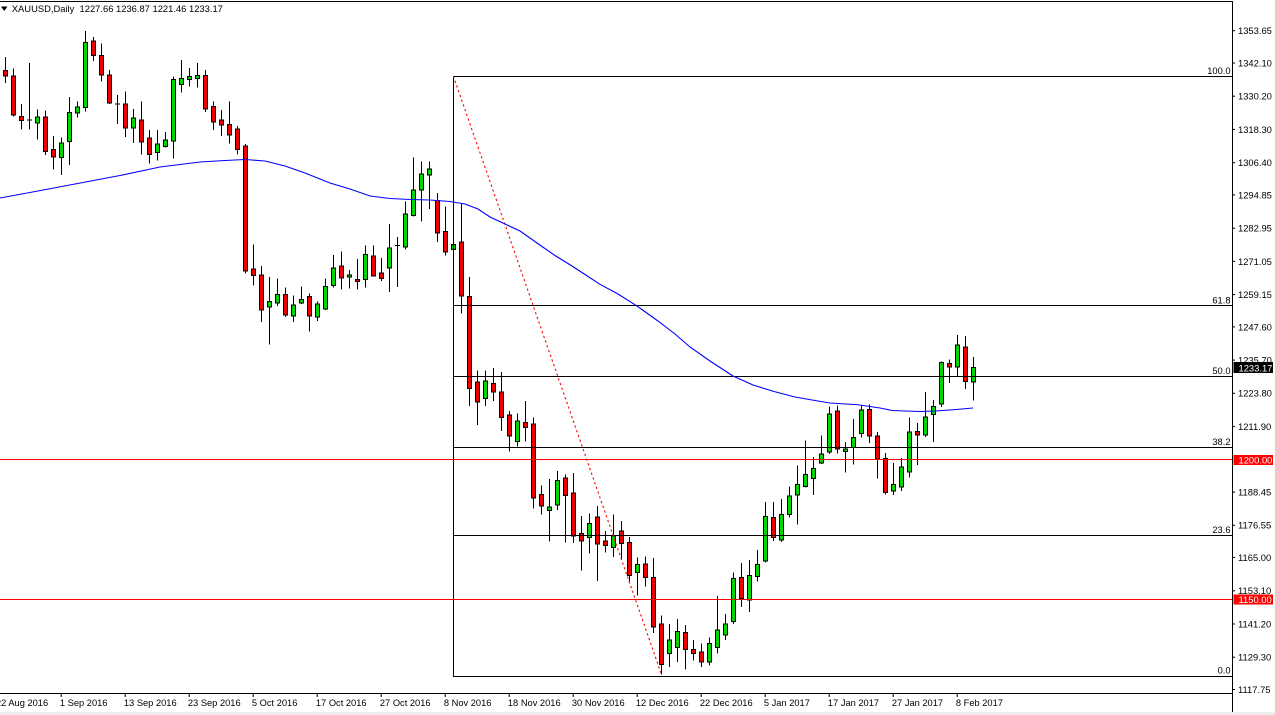 This screenshot has height=715, width=1275. Describe the element at coordinates (1254, 657) in the screenshot. I see `svg-text: 1129.30` at that location.